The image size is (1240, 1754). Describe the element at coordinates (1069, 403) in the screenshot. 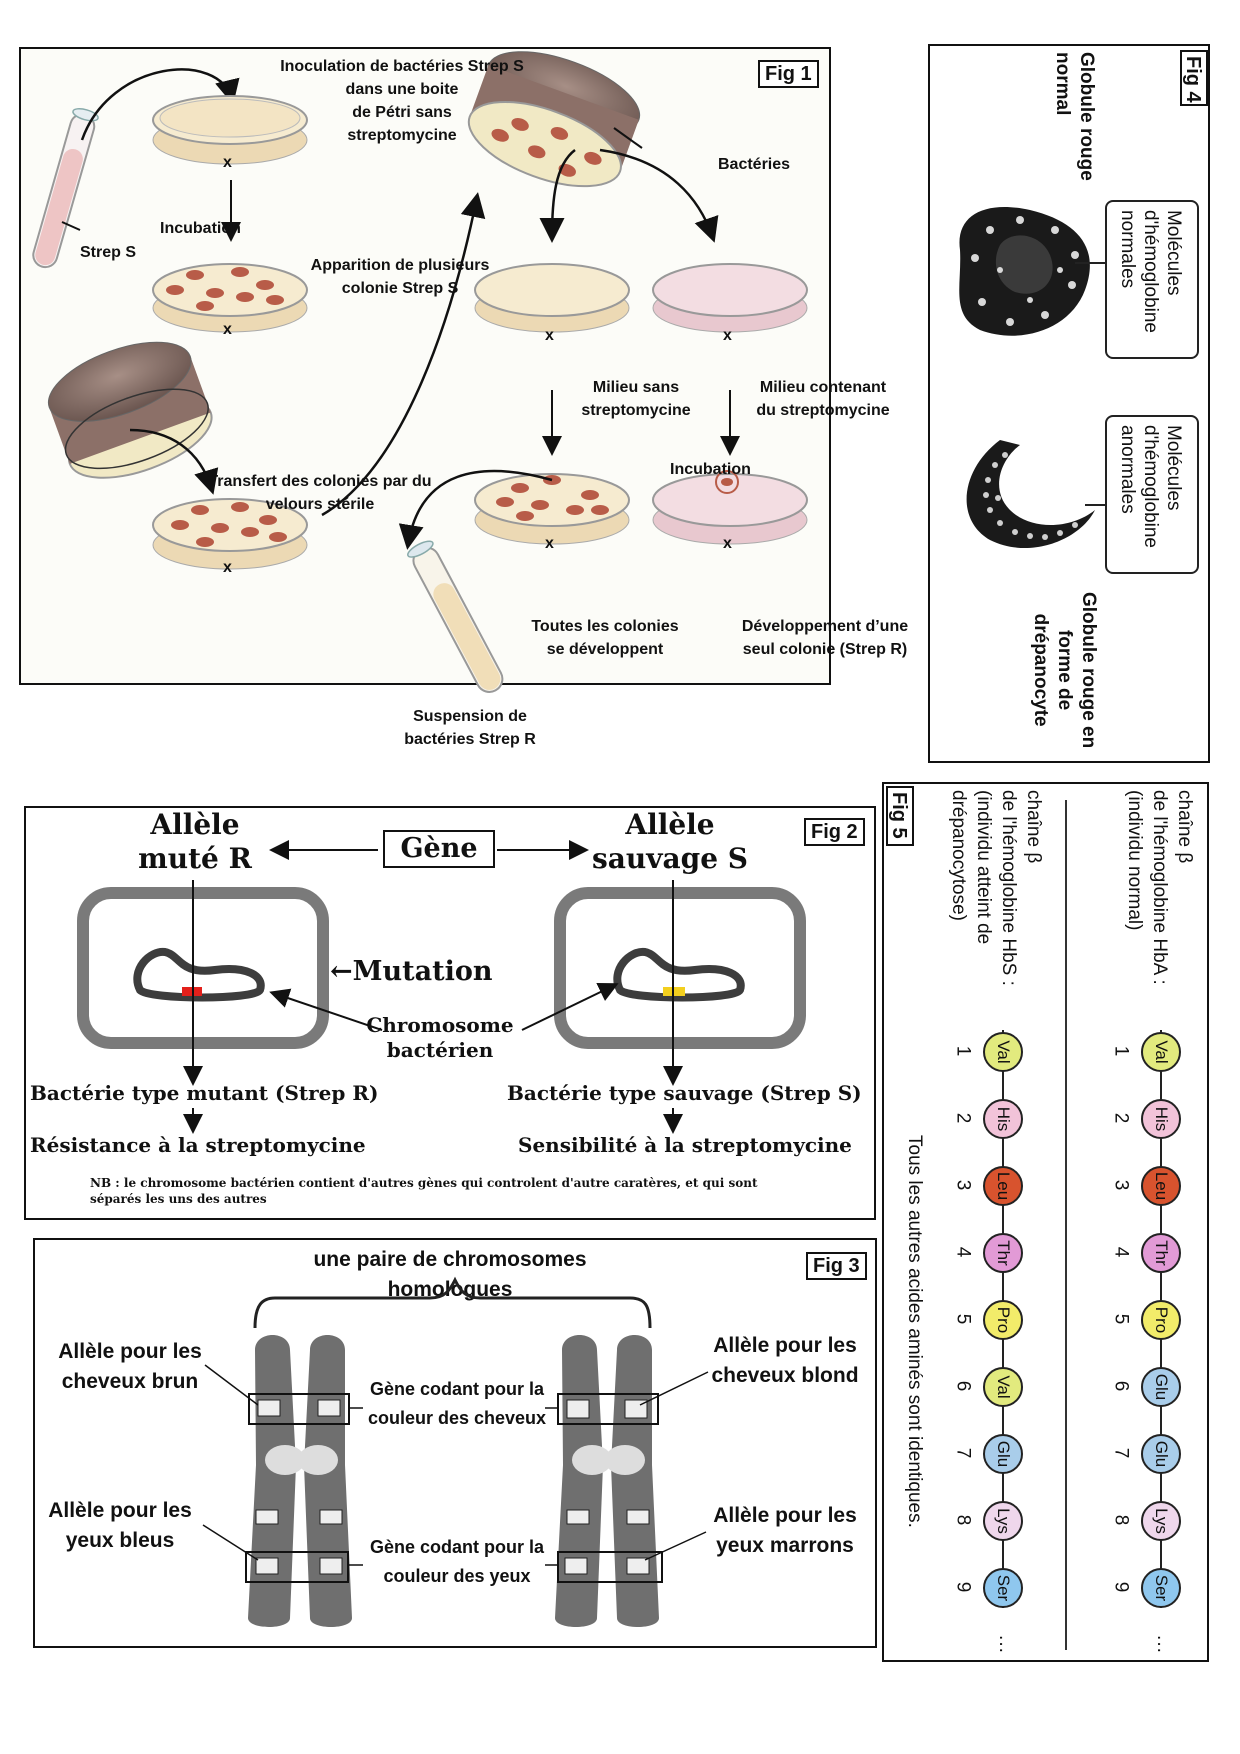

I see `fig4-frame` at that location.